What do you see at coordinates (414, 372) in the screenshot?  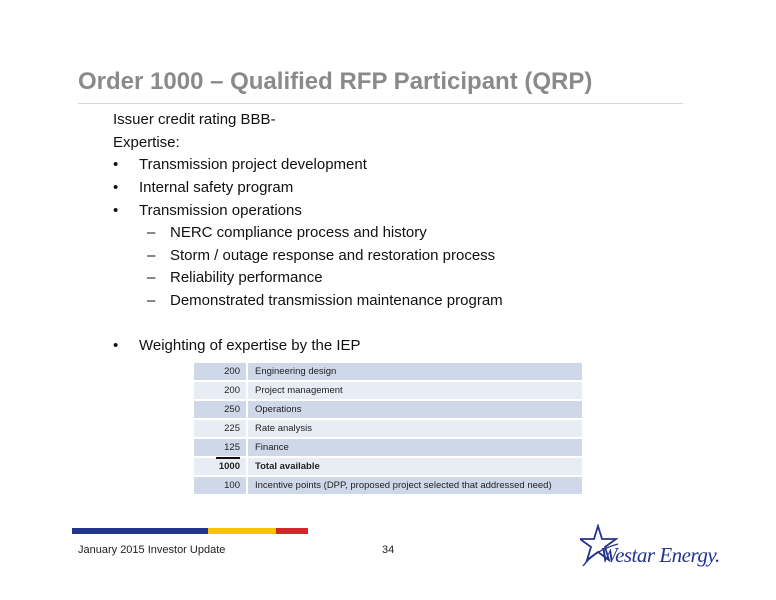 I see `criterion-cell: Engineering design` at bounding box center [414, 372].